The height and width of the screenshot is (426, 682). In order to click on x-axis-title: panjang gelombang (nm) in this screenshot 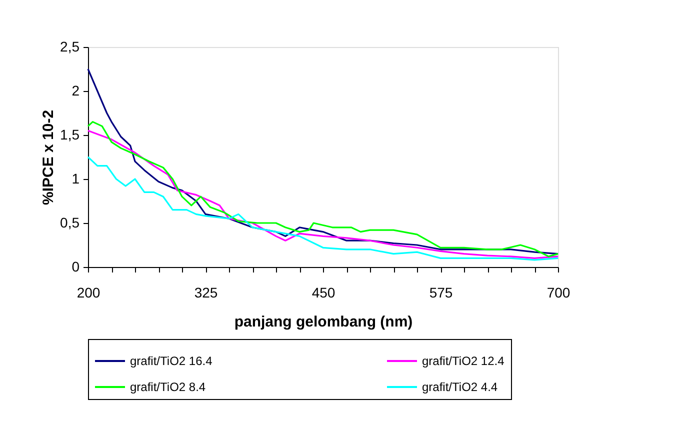, I will do `click(323, 322)`.